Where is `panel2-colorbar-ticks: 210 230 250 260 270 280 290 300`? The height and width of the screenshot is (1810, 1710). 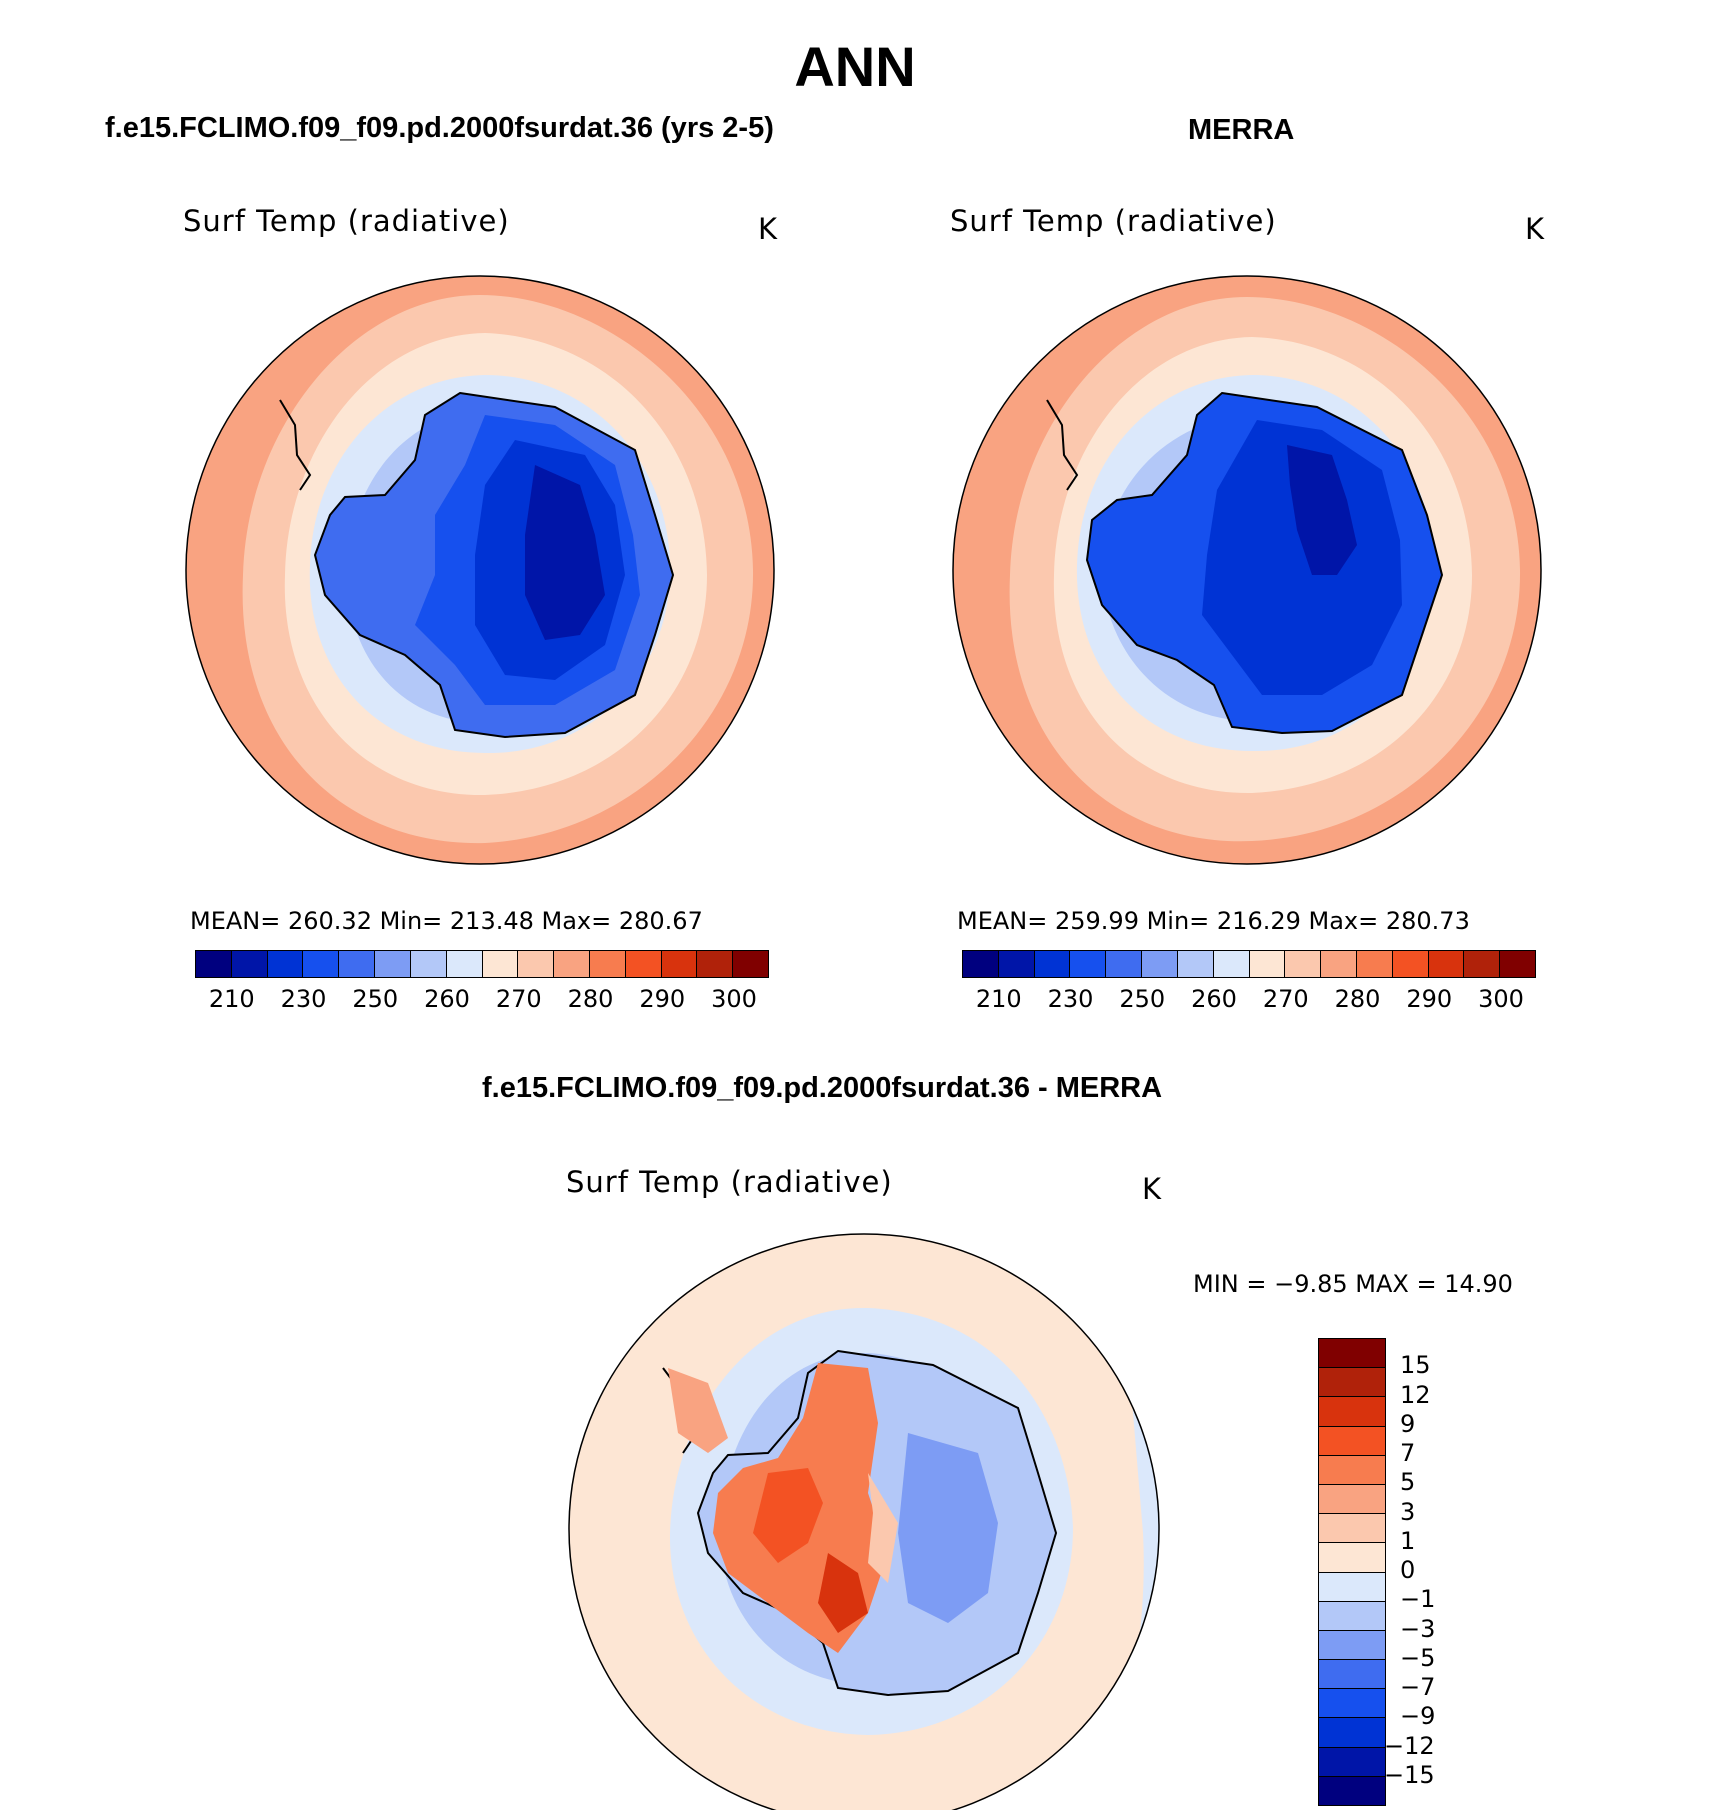
panel2-colorbar-ticks: 210 230 250 260 270 280 290 300 is located at coordinates (1249, 1000).